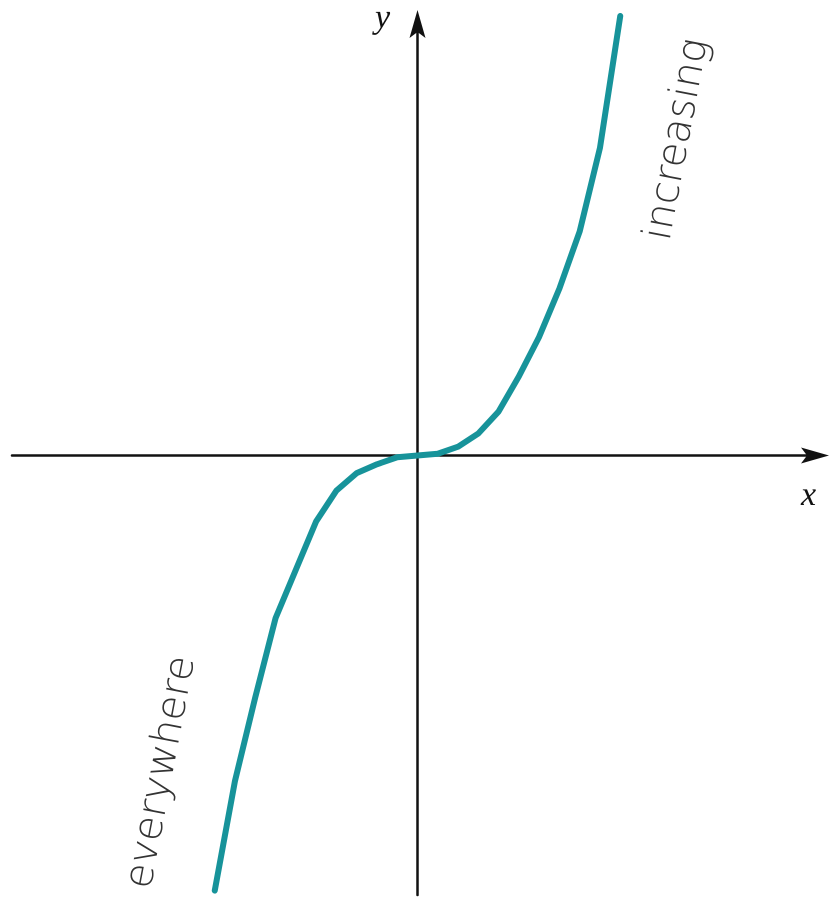 This screenshot has height=903, width=835. What do you see at coordinates (381, 18) in the screenshot?
I see `y-axis-title: y` at bounding box center [381, 18].